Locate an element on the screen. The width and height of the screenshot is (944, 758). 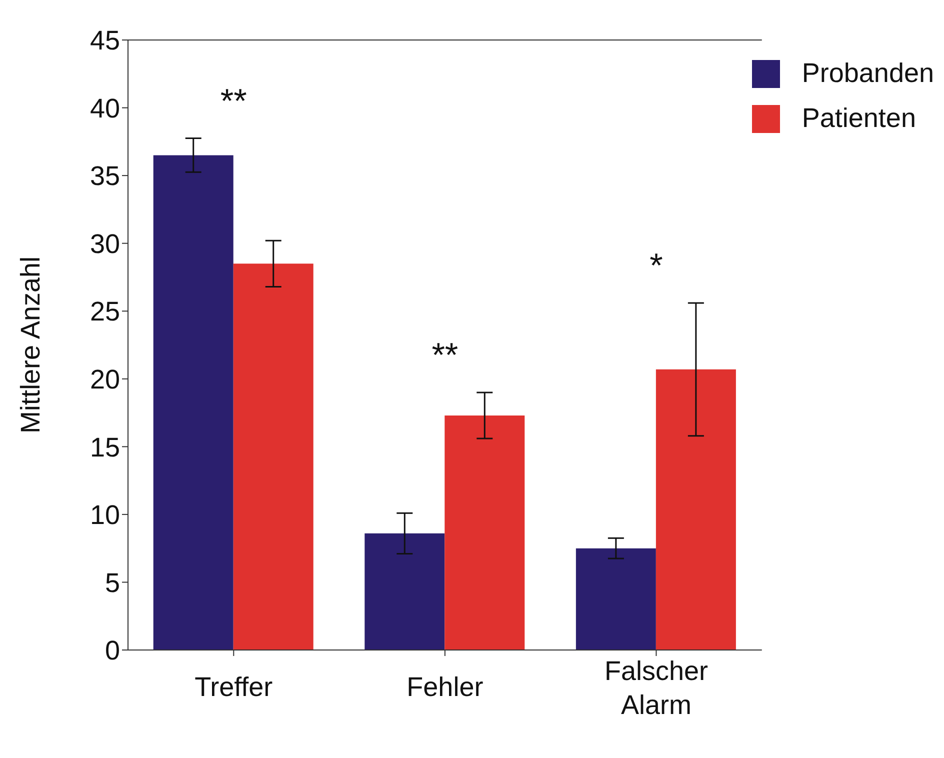
legend-label: Probanden is located at coordinates (868, 73).